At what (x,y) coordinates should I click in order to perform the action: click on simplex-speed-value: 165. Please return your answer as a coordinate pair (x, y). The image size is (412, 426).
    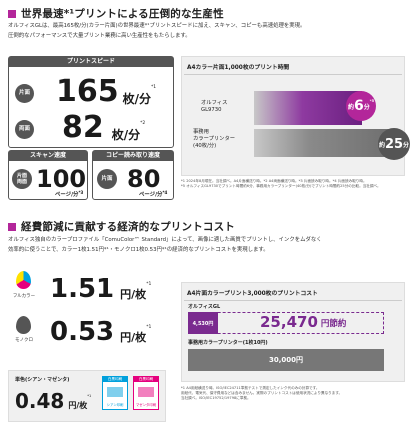
    Looking at the image, I should click on (87, 91).